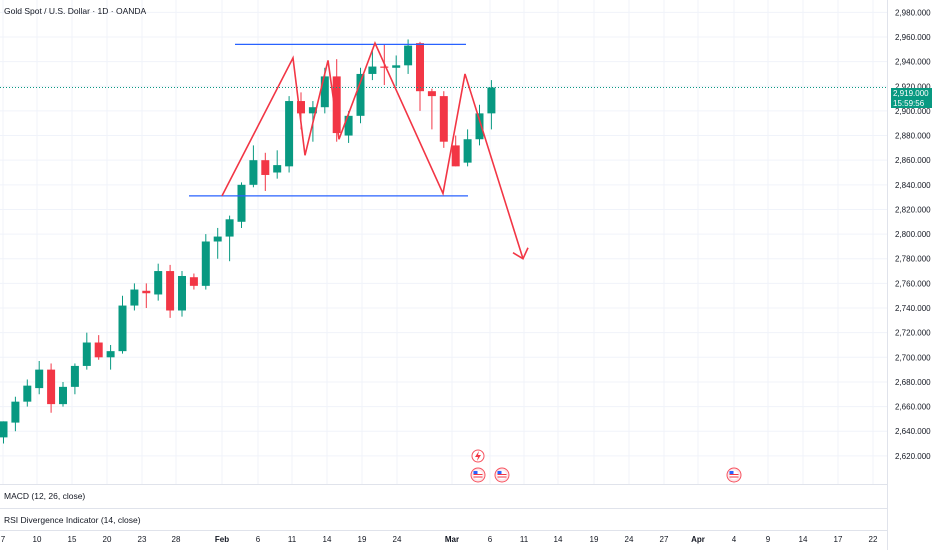  I want to click on time-tick-label: 17, so click(838, 539).